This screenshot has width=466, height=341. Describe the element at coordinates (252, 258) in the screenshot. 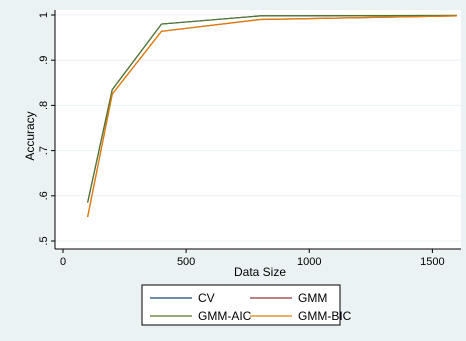

I see `x-axis-ticks: 0 500 1000 1500` at that location.